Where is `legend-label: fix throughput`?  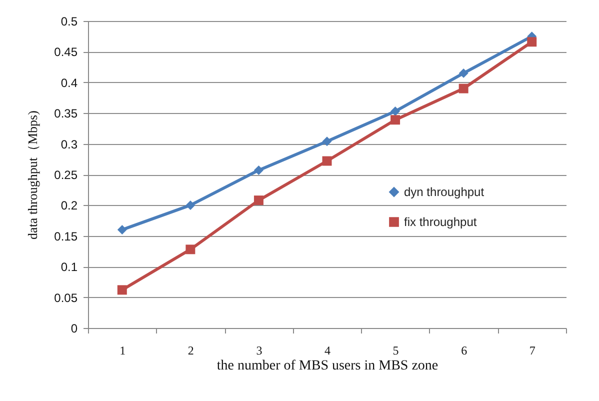
legend-label: fix throughput is located at coordinates (441, 222).